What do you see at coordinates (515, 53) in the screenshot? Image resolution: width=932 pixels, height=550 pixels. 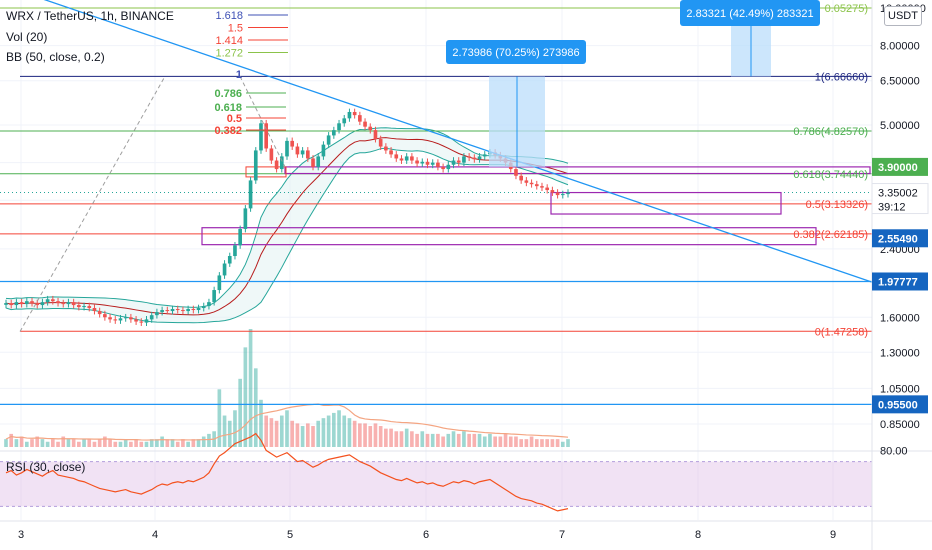 I see `measure-label-1: 2.73986 (70.25%) 273986` at bounding box center [515, 53].